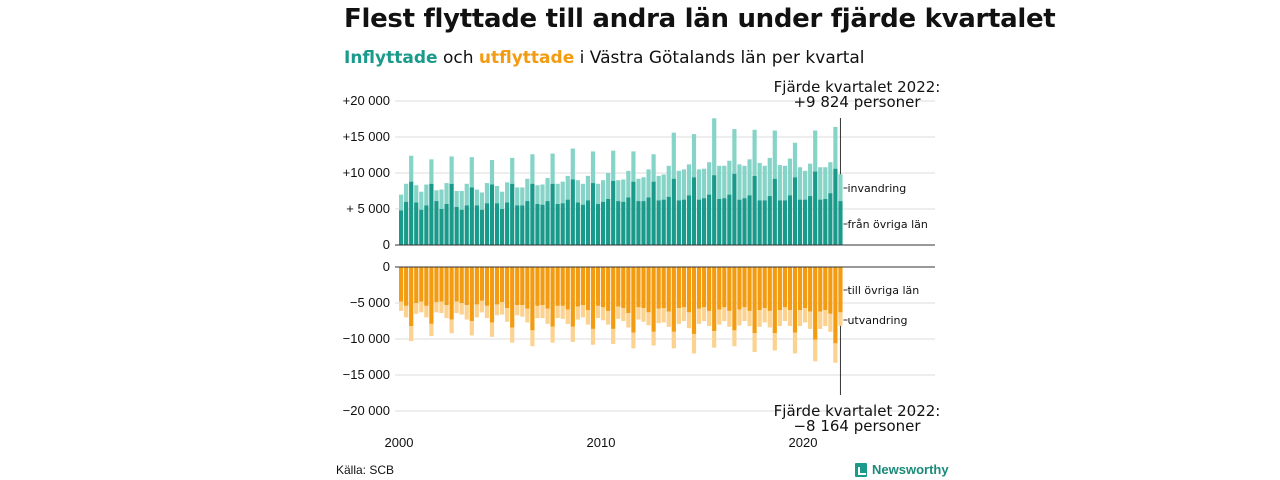 This screenshot has height=480, width=1280. I want to click on y-tick-label-bottom: −20 000, so click(366, 410).